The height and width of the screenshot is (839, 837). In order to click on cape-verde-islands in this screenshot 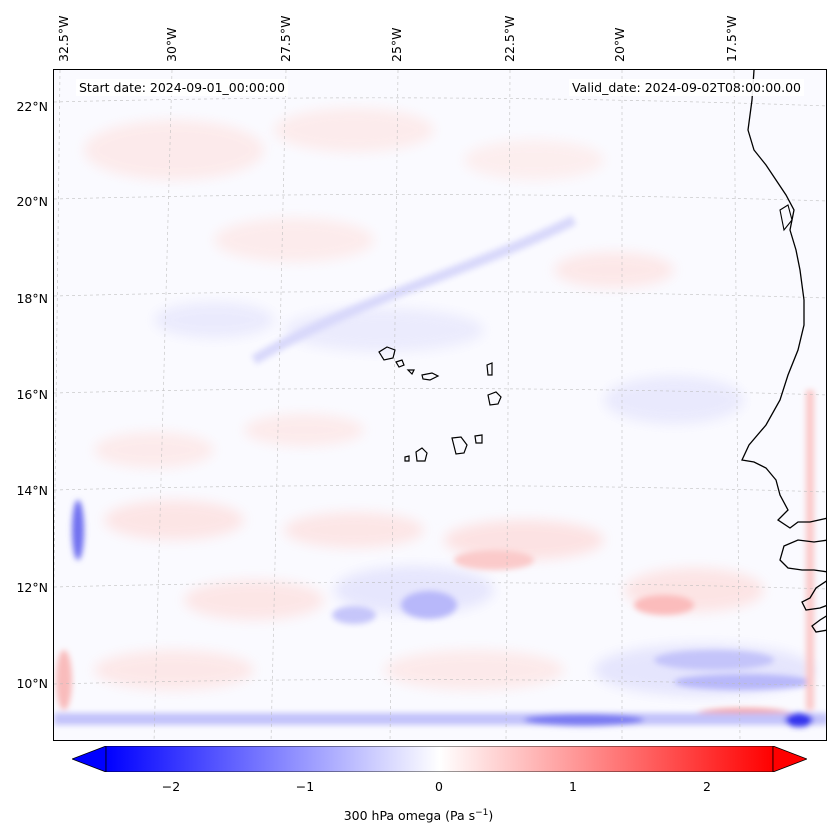, I will do `click(440, 404)`.